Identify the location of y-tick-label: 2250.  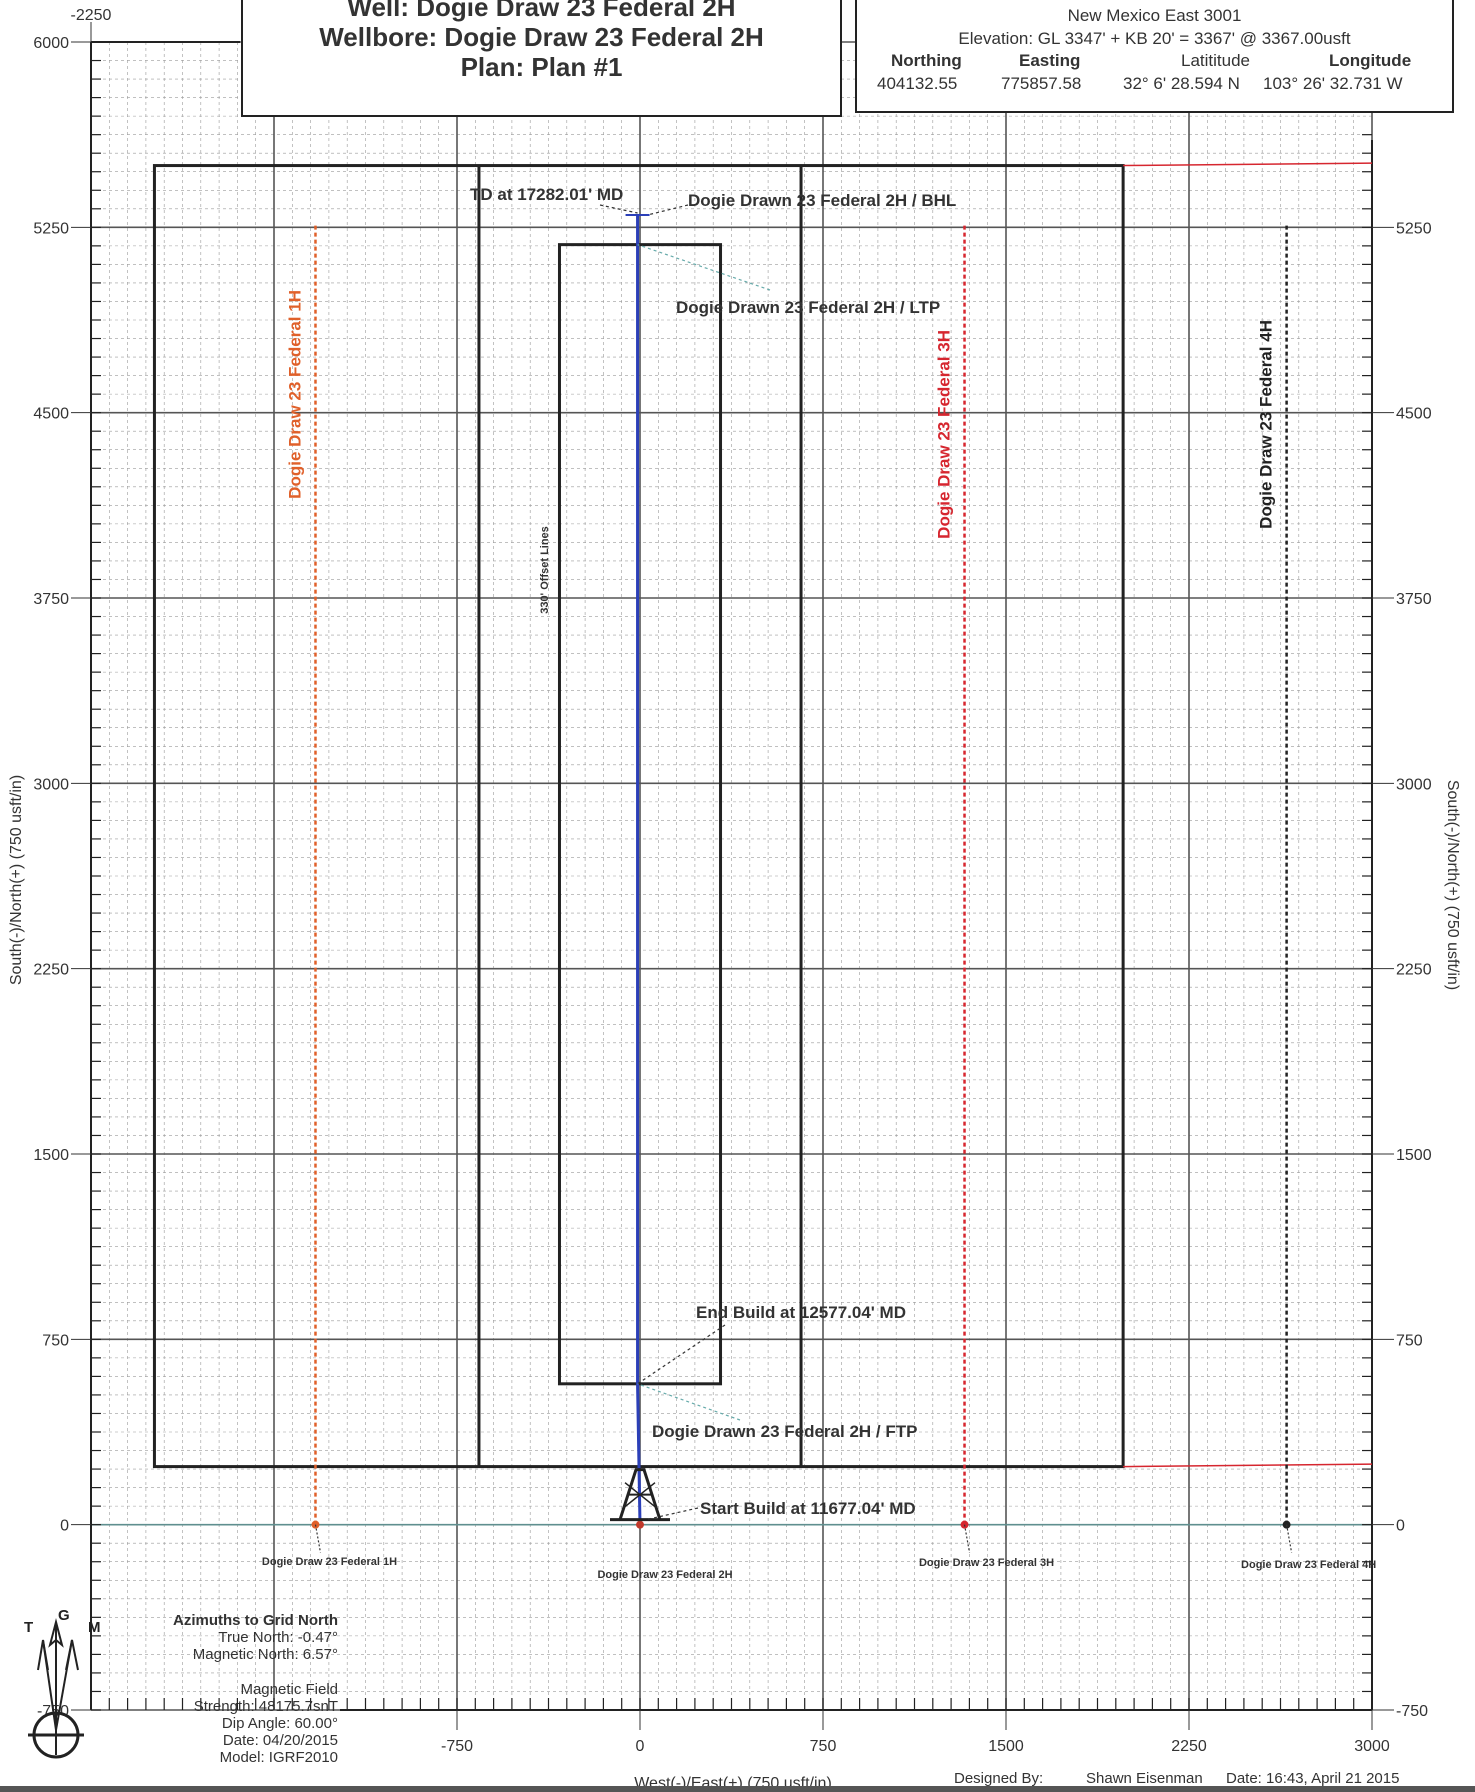
(51, 970).